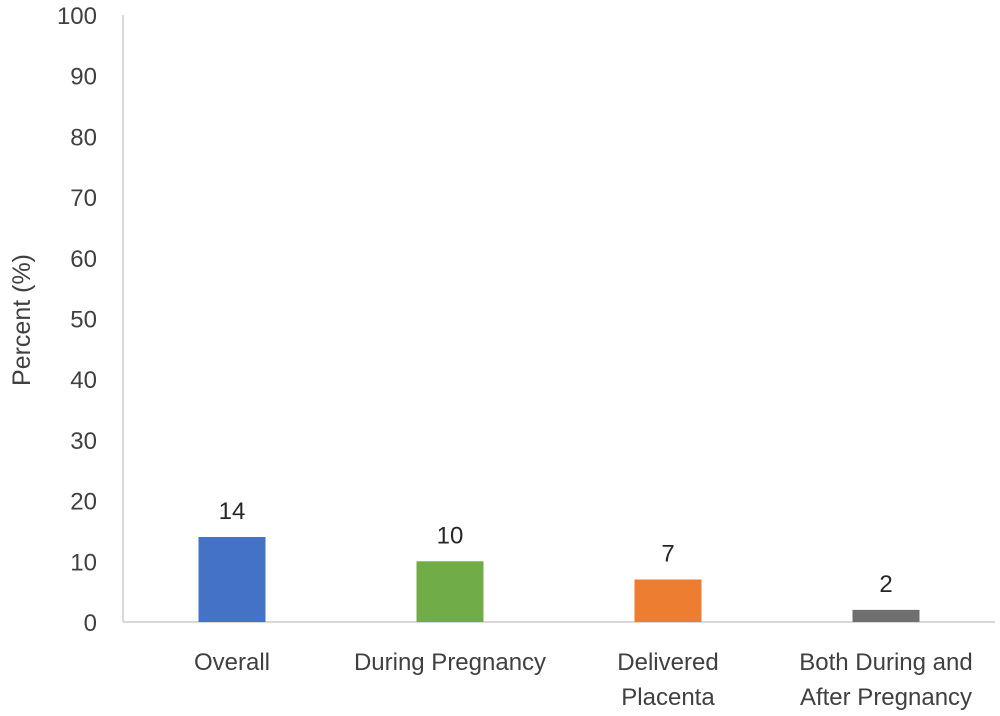  Describe the element at coordinates (667, 662) in the screenshot. I see `category-label: Delivered` at that location.